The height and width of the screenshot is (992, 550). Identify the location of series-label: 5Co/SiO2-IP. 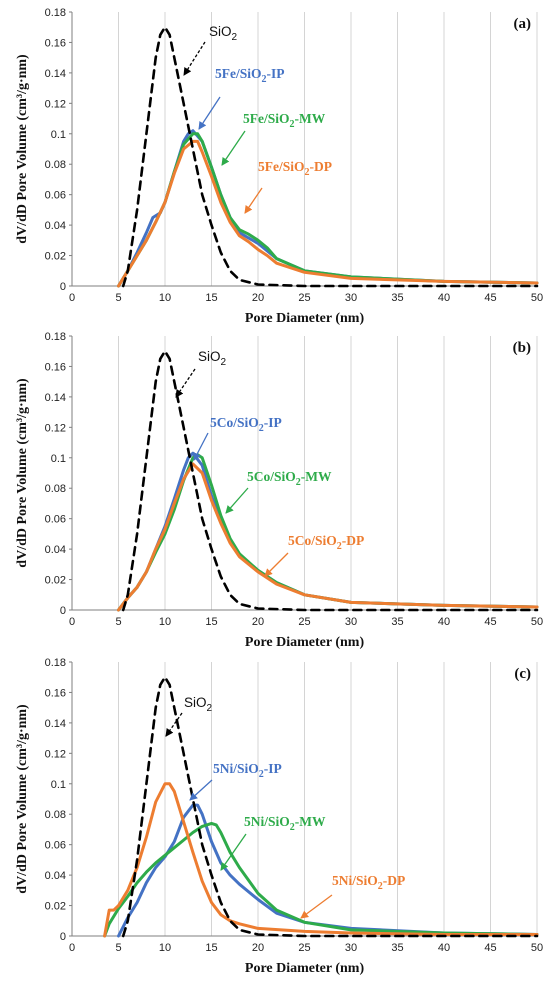
(246, 424).